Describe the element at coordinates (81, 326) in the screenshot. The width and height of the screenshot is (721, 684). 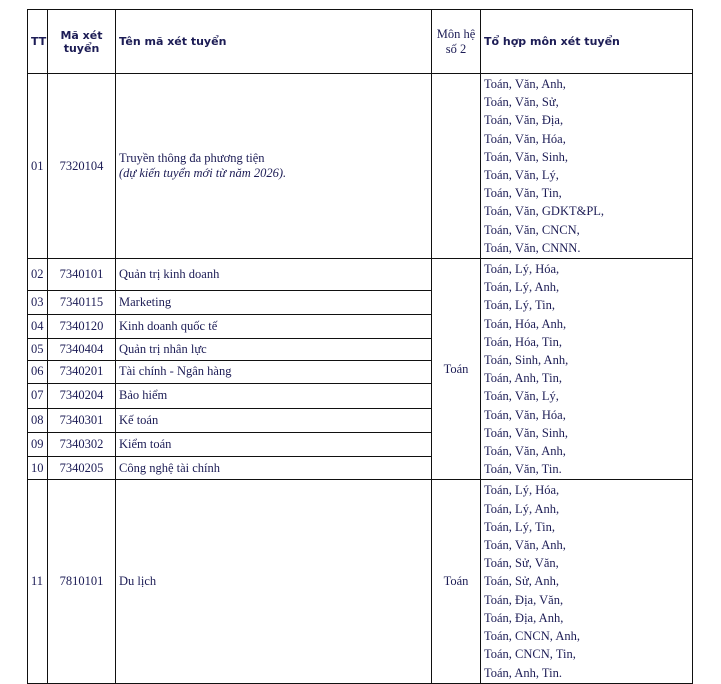
I see `admission-code: 7340120` at that location.